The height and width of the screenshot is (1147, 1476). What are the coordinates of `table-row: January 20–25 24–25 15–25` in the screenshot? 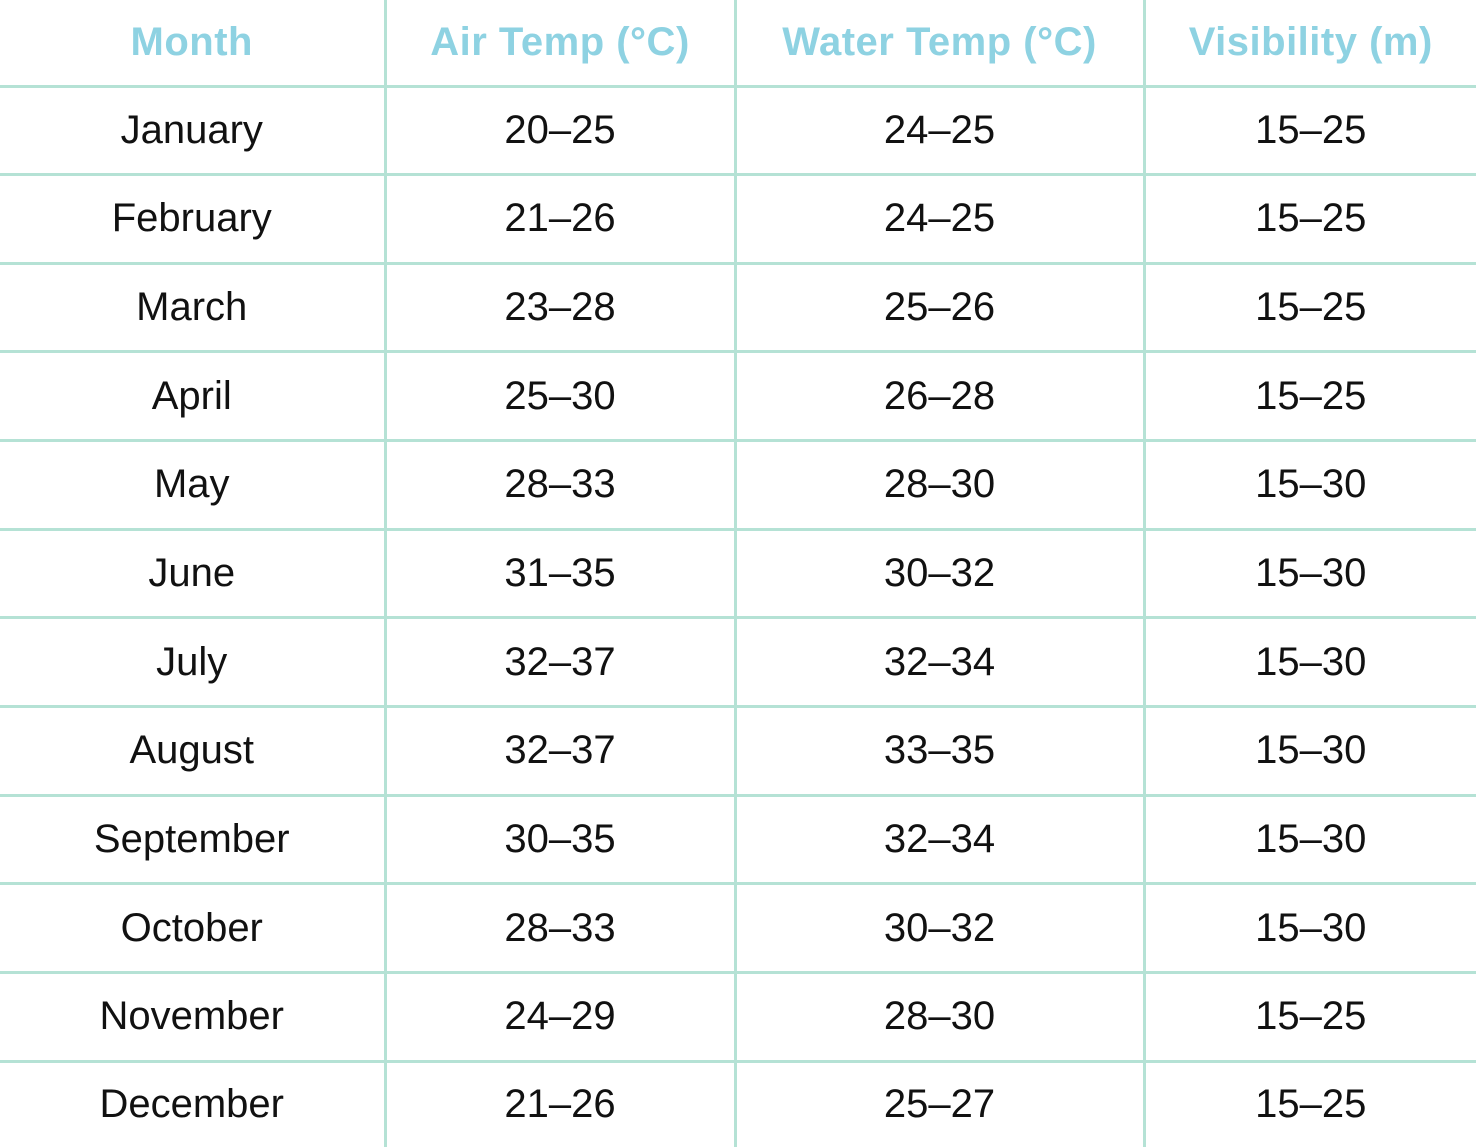 It's located at (738, 130).